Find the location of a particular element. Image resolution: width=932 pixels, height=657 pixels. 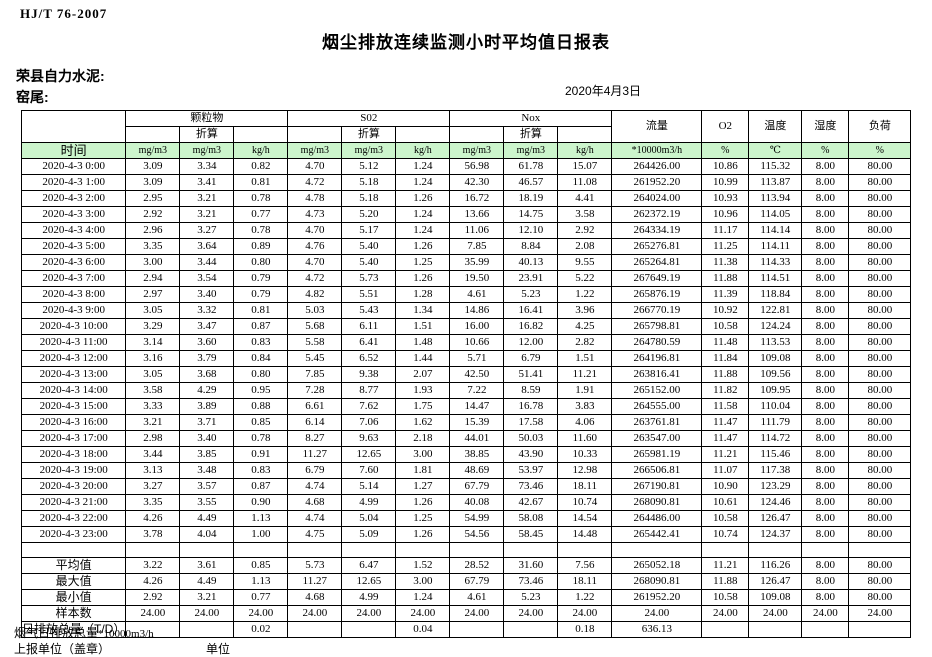

cell-value: 1.75 is located at coordinates (423, 406).